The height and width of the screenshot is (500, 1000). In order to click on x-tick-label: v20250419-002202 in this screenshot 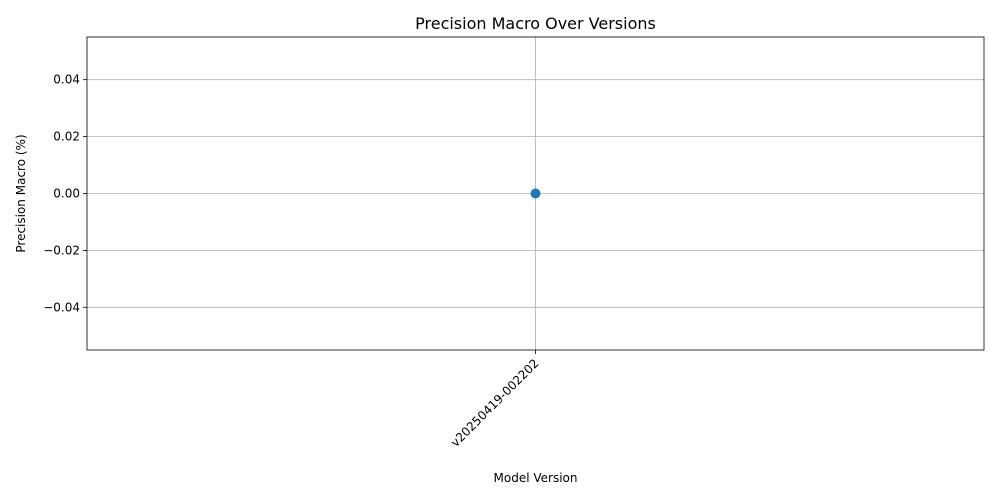, I will do `click(495, 403)`.